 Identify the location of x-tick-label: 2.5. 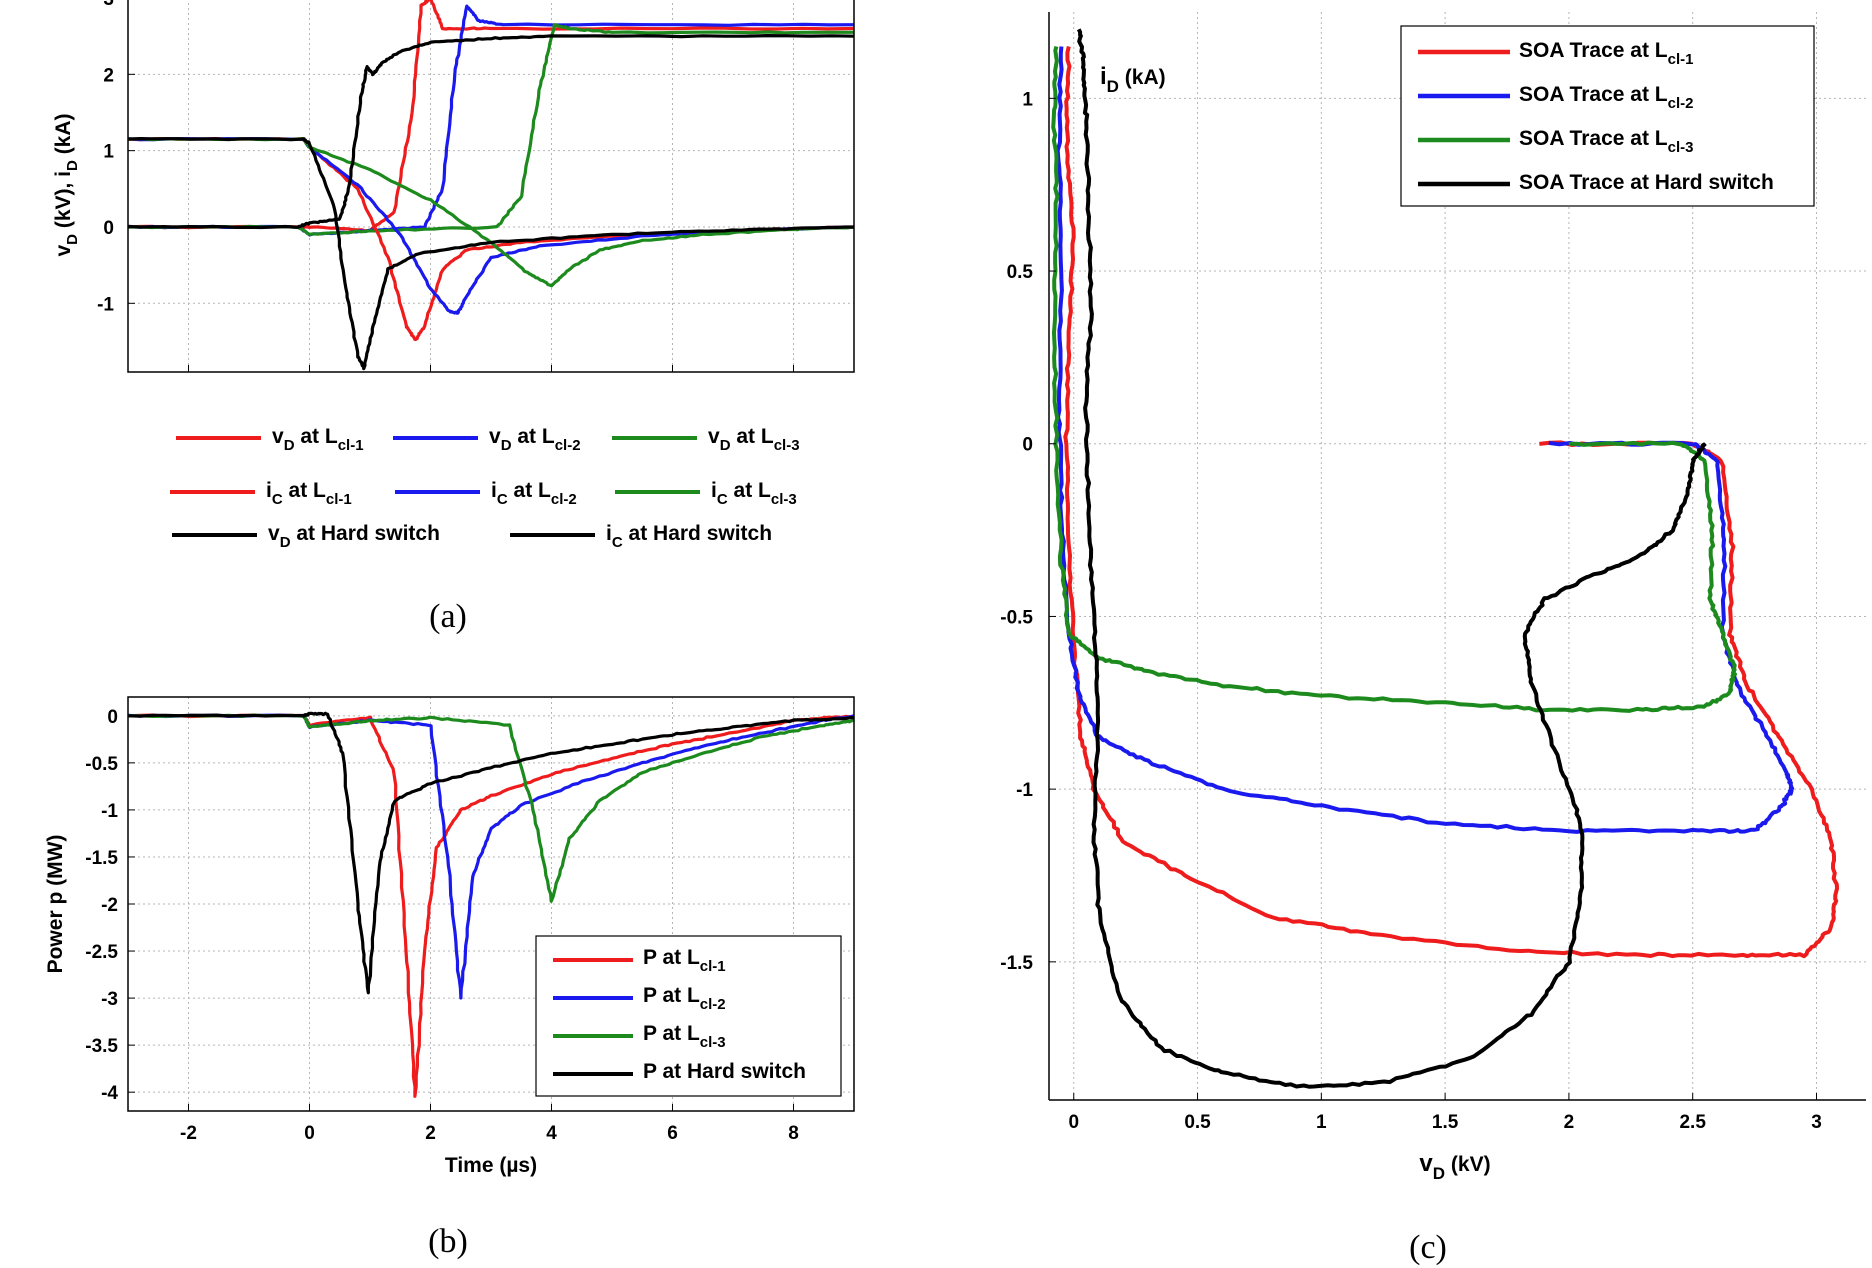
(1692, 1122).